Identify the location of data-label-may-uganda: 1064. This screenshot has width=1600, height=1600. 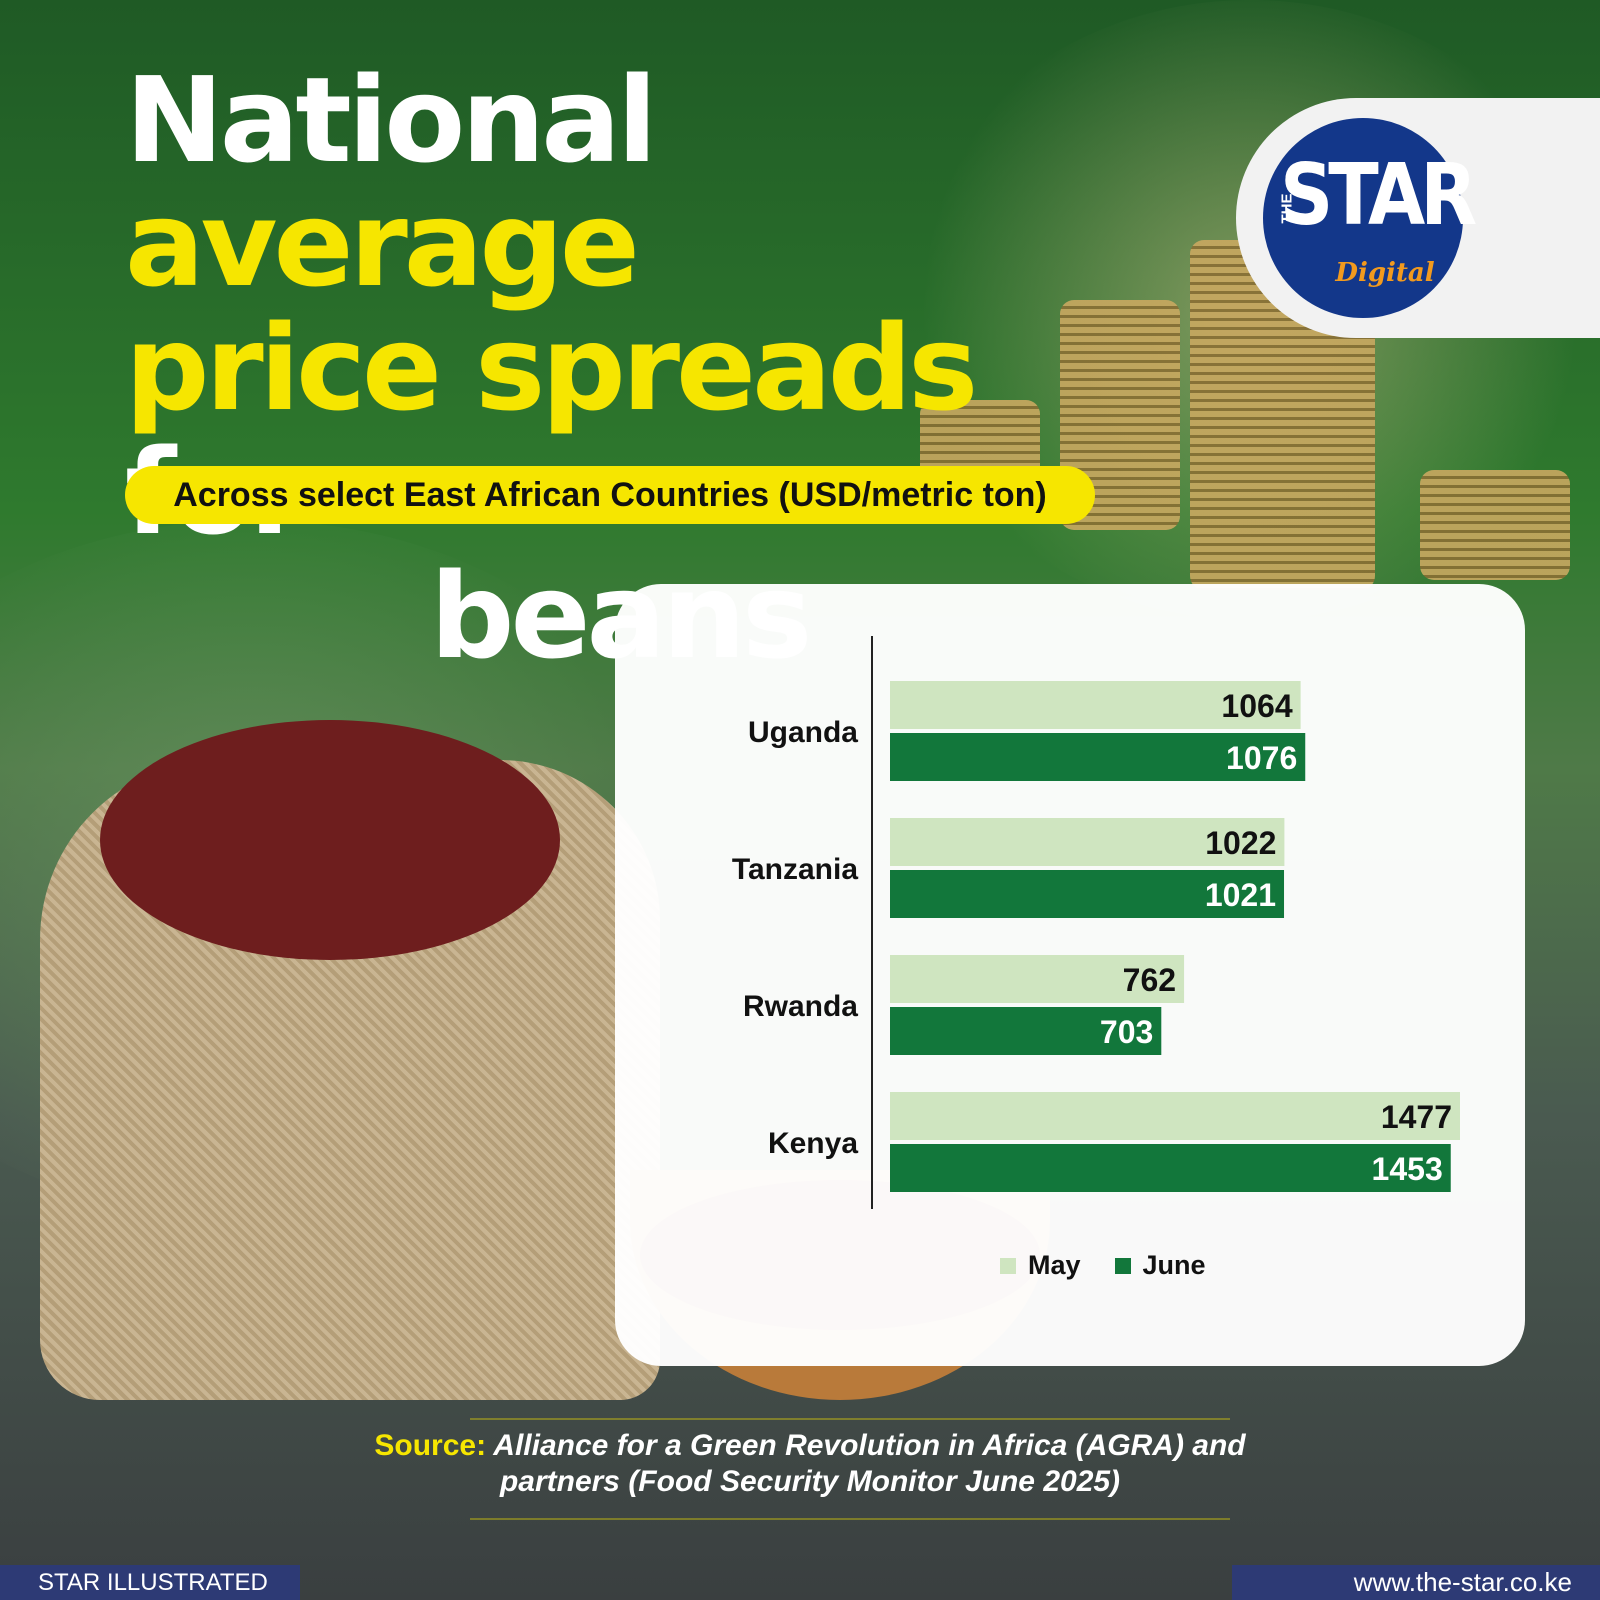
(1256, 706).